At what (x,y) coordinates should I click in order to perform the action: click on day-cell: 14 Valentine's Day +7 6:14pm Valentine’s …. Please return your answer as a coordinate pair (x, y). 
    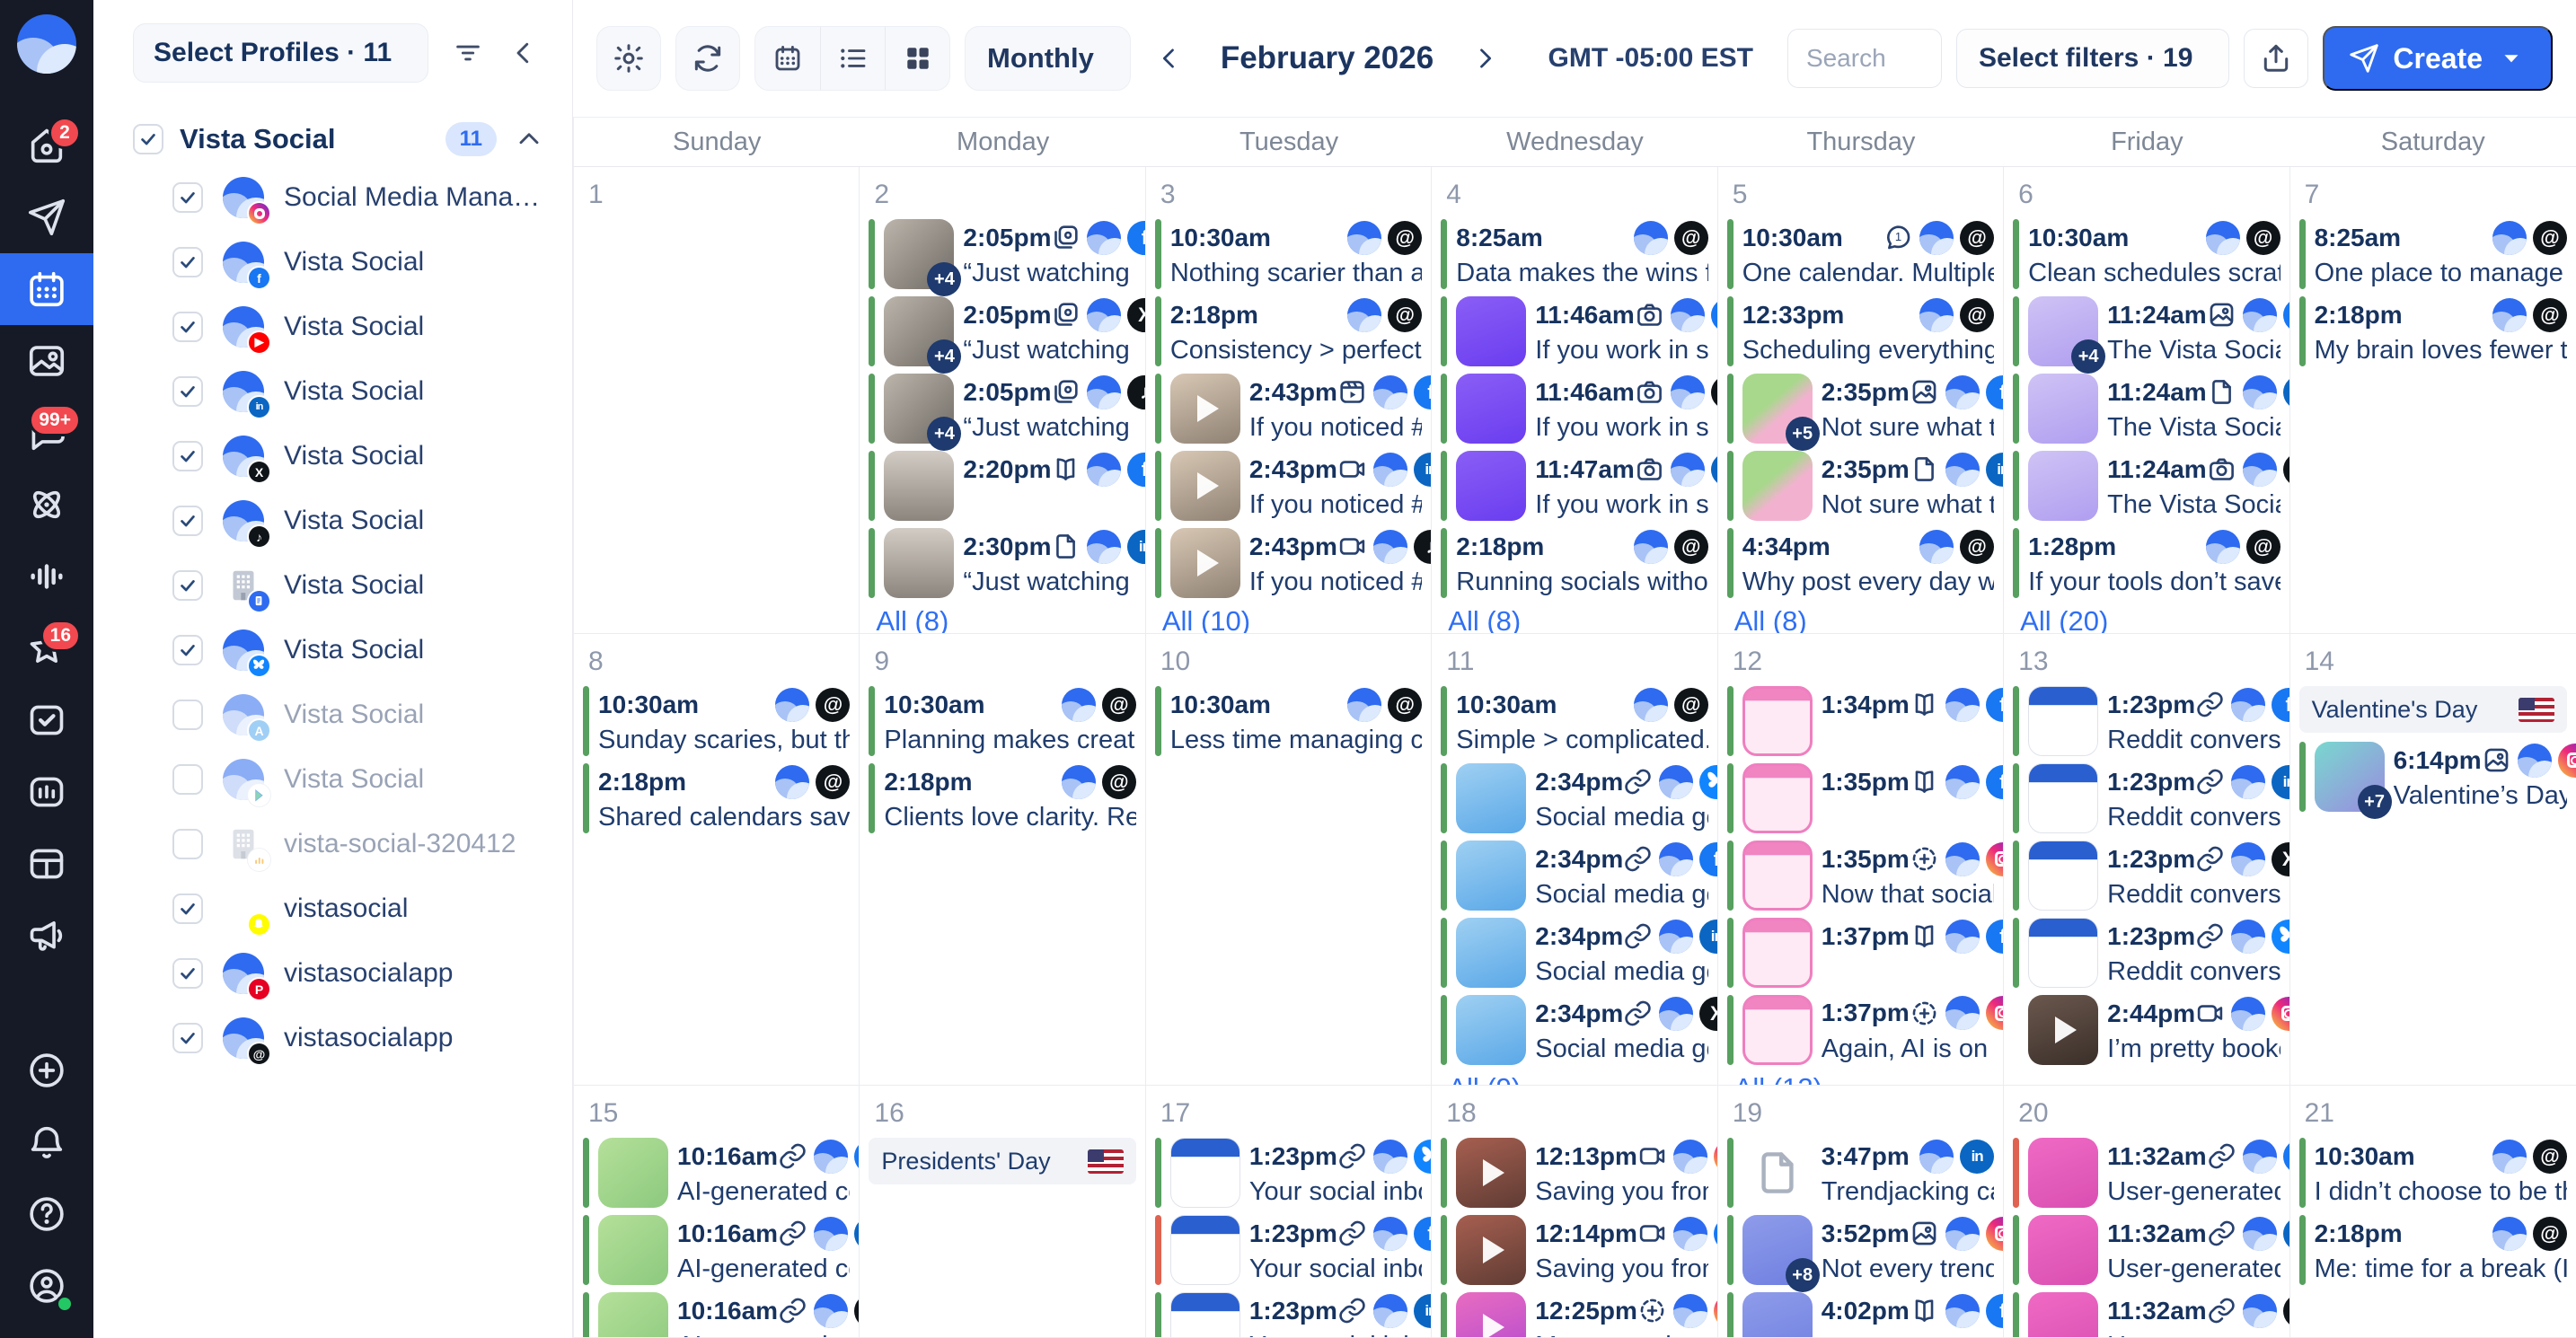
    Looking at the image, I should click on (2432, 860).